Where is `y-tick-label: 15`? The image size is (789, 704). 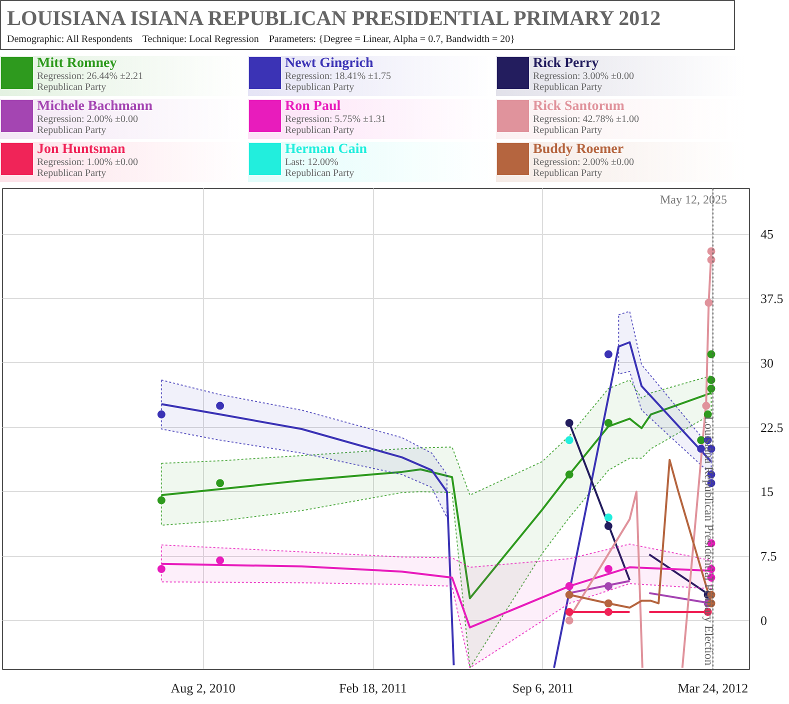 y-tick-label: 15 is located at coordinates (767, 492).